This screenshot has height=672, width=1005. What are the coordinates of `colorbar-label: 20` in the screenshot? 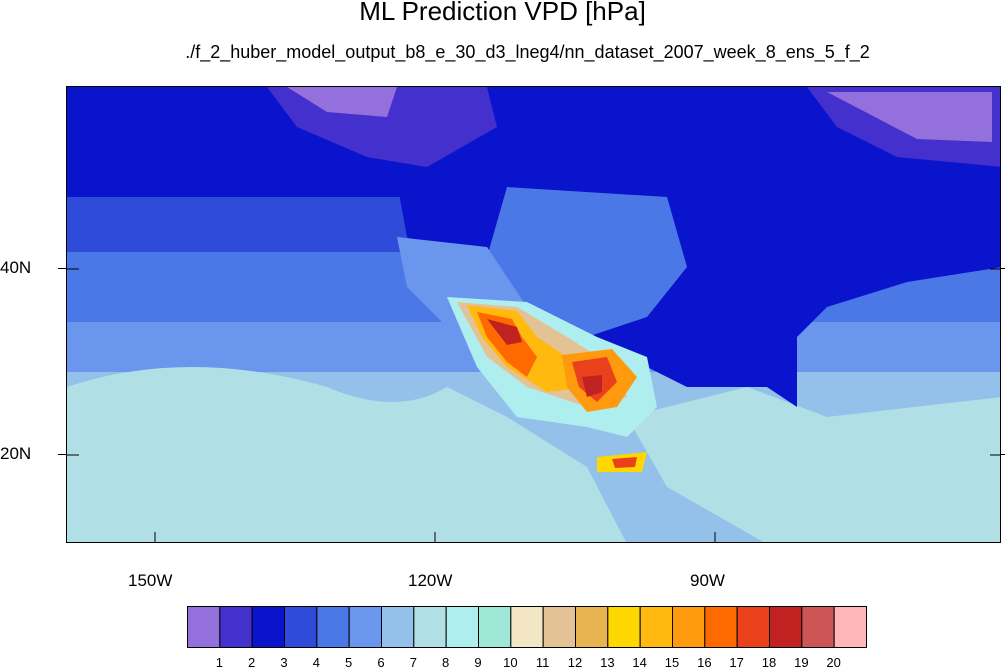 It's located at (833, 662).